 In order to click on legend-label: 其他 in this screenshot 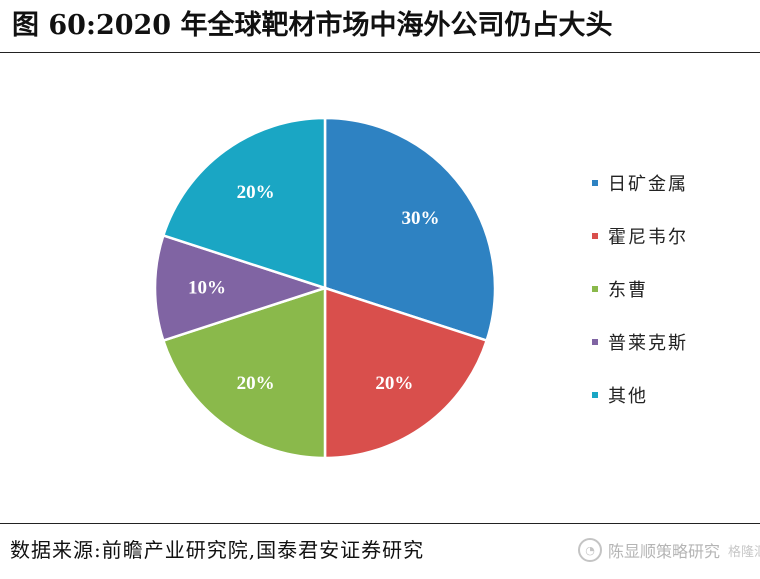, I will do `click(628, 396)`.